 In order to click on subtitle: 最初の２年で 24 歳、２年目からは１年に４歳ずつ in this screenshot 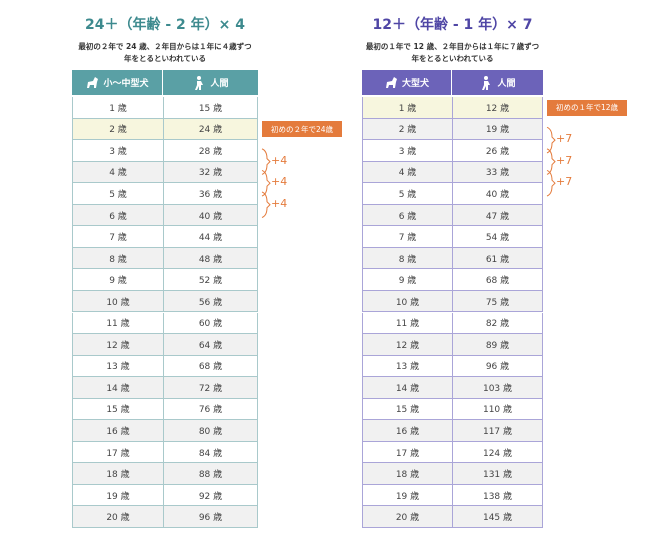, I will do `click(165, 46)`.